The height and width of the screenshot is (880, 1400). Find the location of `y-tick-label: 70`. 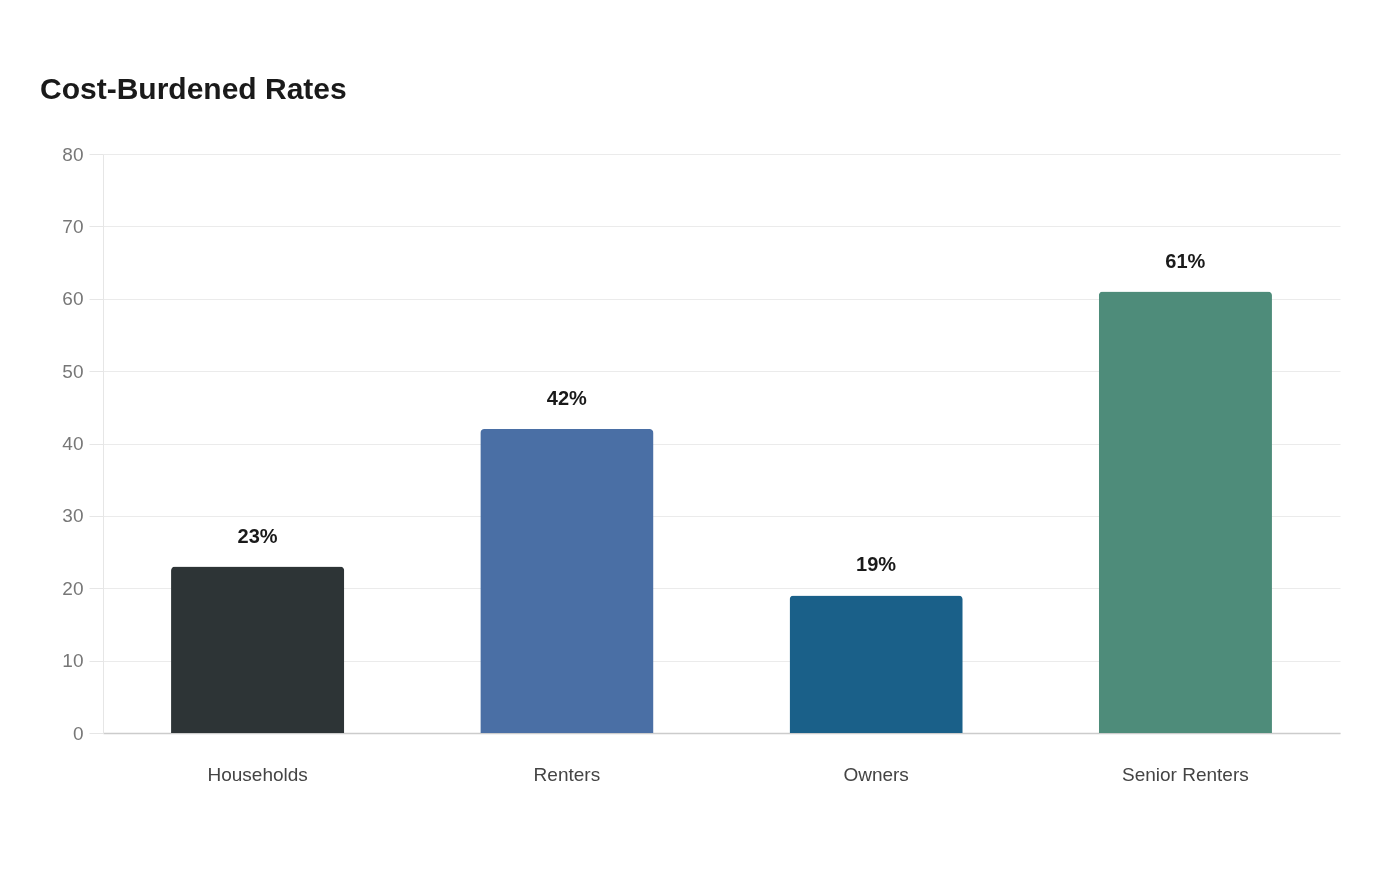

y-tick-label: 70 is located at coordinates (73, 226).